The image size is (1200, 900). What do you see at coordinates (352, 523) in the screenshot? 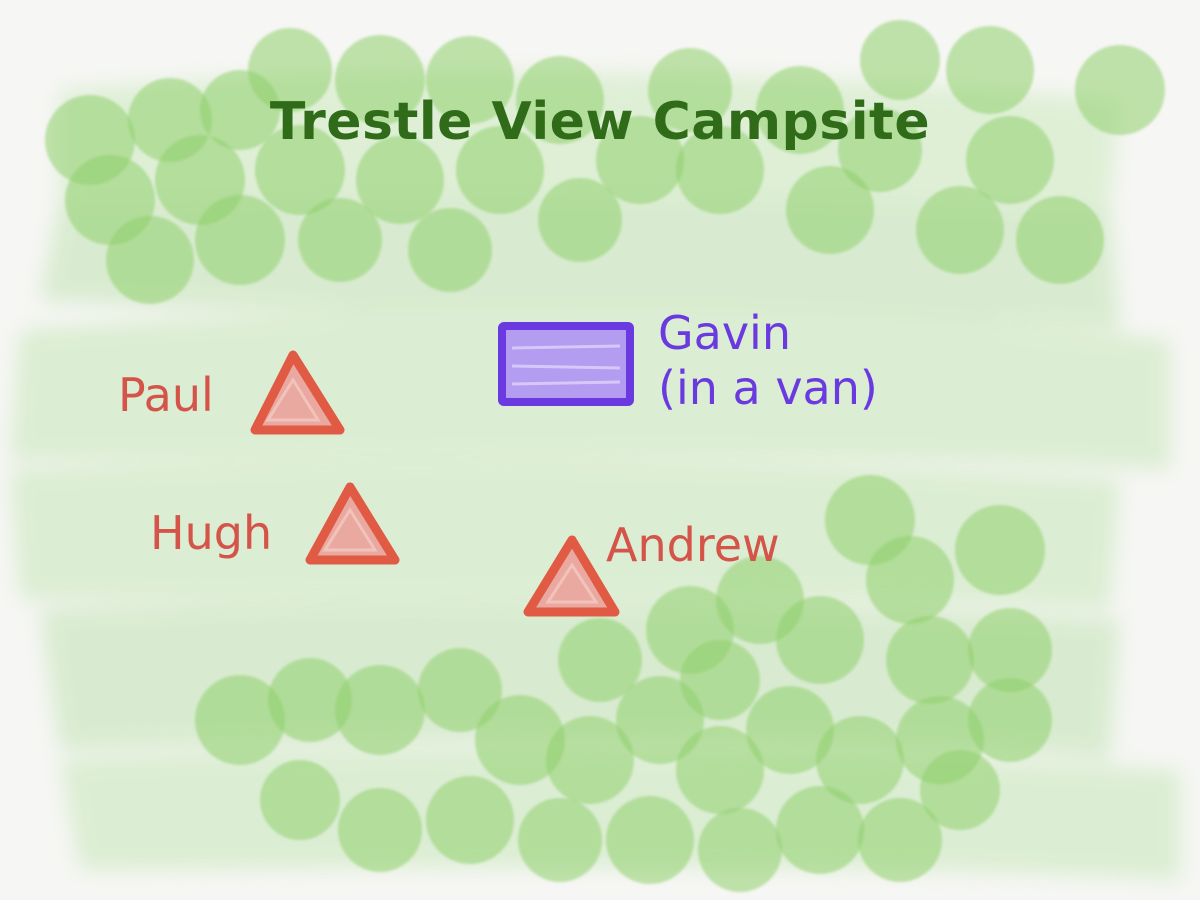
I see `tent-hugh-icon` at bounding box center [352, 523].